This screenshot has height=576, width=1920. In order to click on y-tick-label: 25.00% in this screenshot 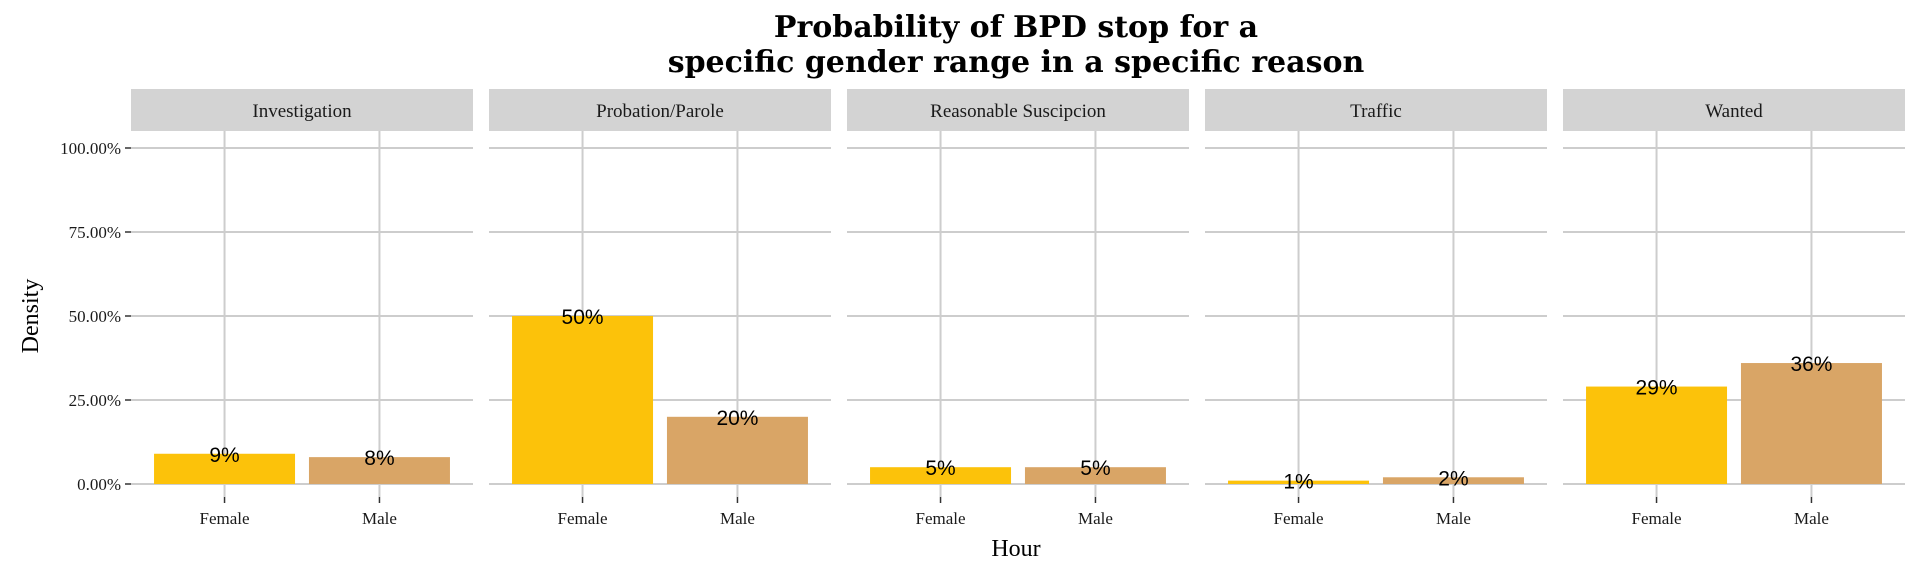, I will do `click(95, 400)`.